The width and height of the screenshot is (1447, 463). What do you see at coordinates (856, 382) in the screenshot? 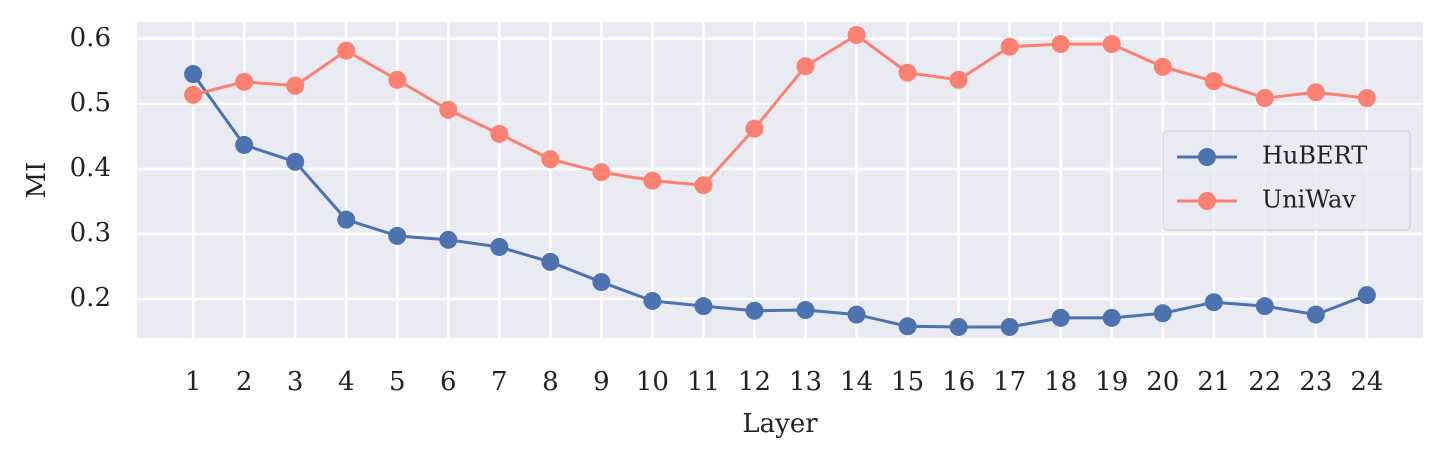
I see `x-tick-label: 14` at bounding box center [856, 382].